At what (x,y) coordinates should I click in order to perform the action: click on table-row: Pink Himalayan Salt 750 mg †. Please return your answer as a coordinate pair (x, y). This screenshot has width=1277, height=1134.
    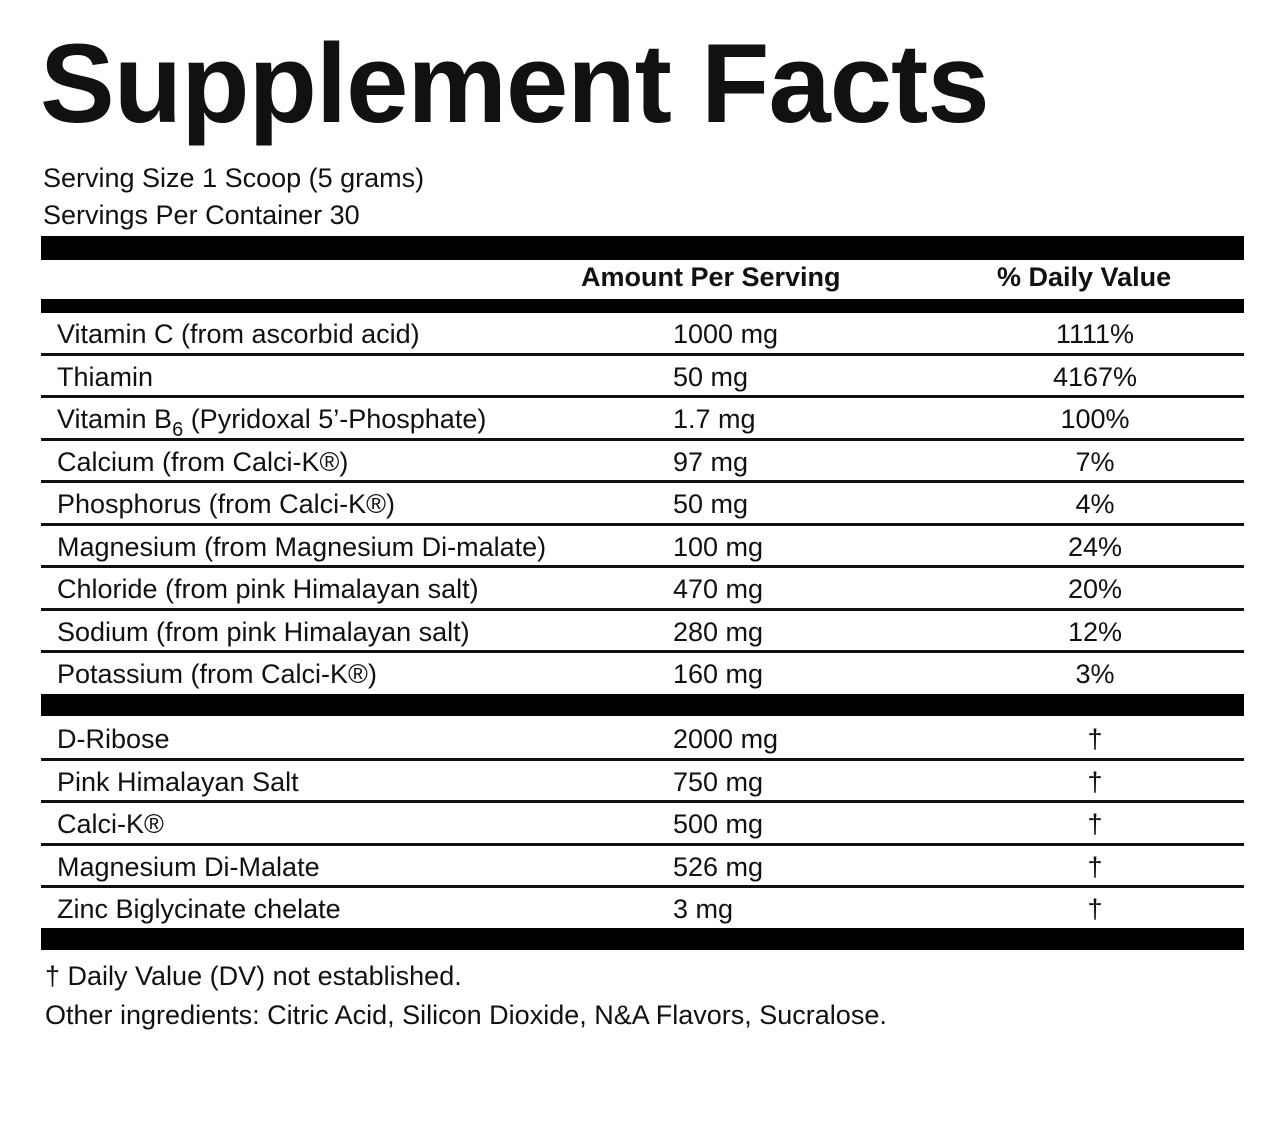
    Looking at the image, I should click on (642, 782).